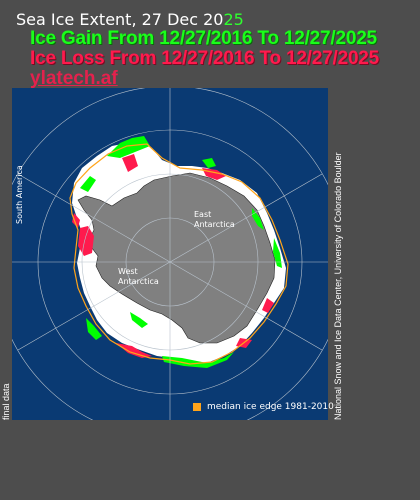 The image size is (420, 500). What do you see at coordinates (128, 271) in the screenshot?
I see `west-antarctica-label-line1: West` at bounding box center [128, 271].